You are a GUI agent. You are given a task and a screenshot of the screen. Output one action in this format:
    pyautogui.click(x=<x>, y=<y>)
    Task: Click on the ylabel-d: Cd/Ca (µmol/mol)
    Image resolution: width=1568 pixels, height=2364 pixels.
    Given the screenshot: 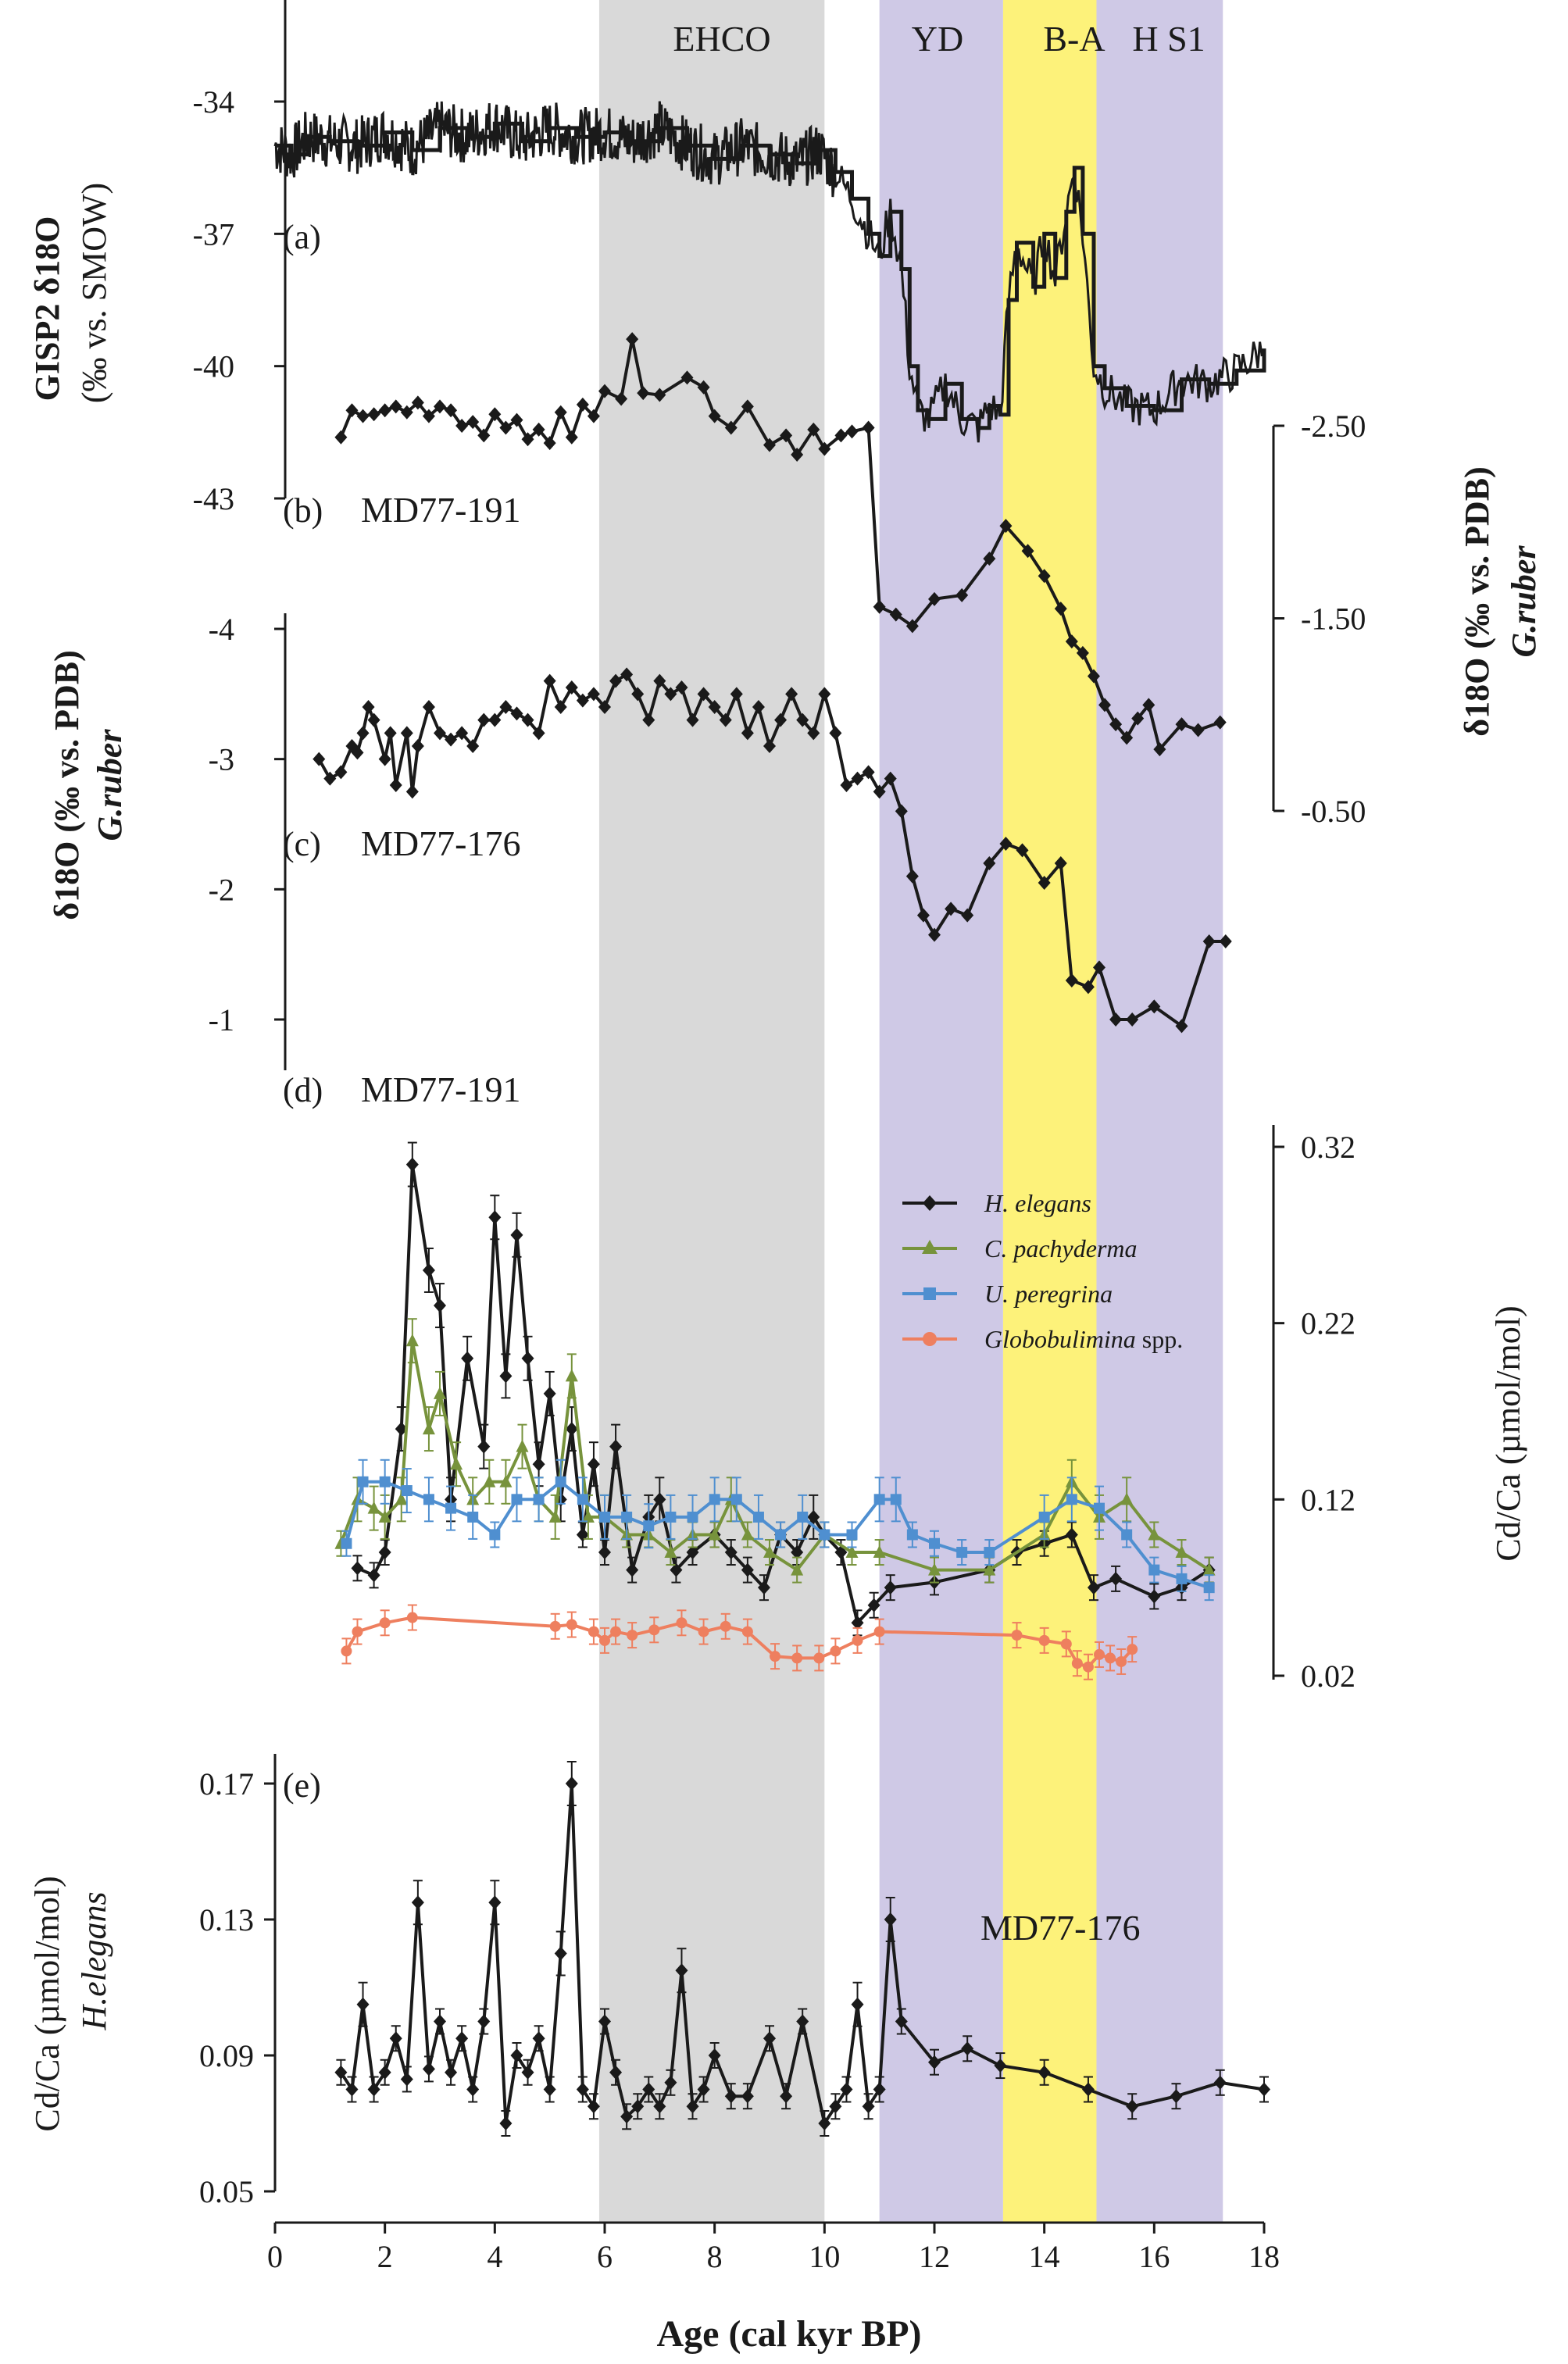 What is the action you would take?
    pyautogui.click(x=1508, y=1433)
    